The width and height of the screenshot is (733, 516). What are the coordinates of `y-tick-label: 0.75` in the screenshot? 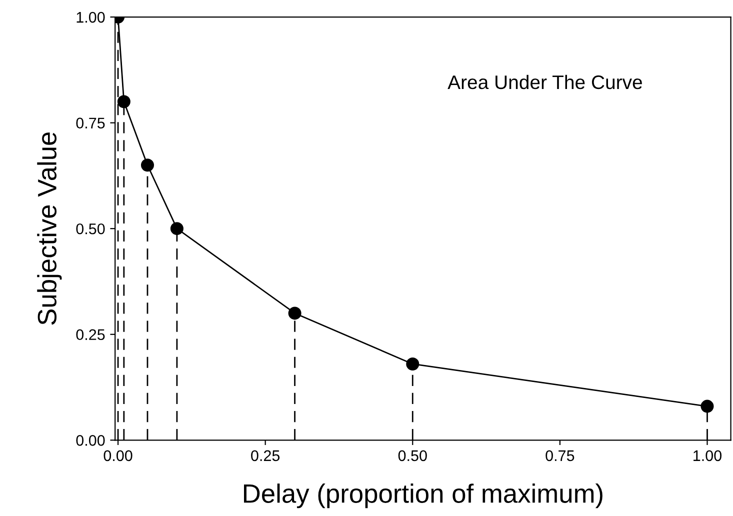 It's located at (90, 123).